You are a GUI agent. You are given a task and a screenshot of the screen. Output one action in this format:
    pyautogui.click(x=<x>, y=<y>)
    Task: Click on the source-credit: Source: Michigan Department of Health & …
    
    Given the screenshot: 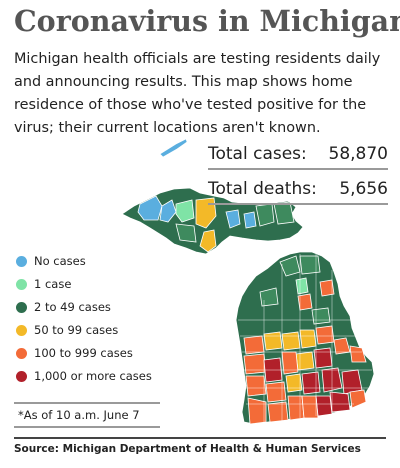 What is the action you would take?
    pyautogui.click(x=187, y=449)
    